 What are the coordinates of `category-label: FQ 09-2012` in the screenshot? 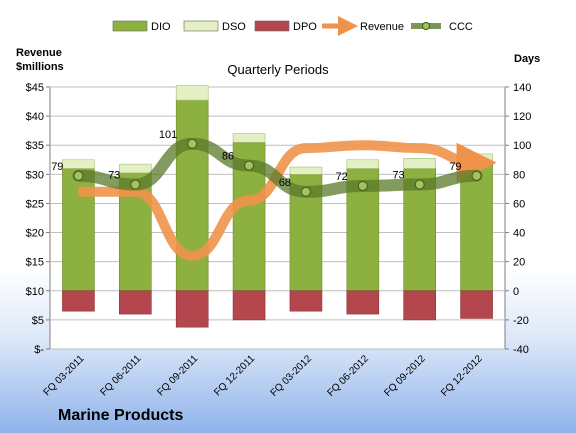 It's located at (405, 376).